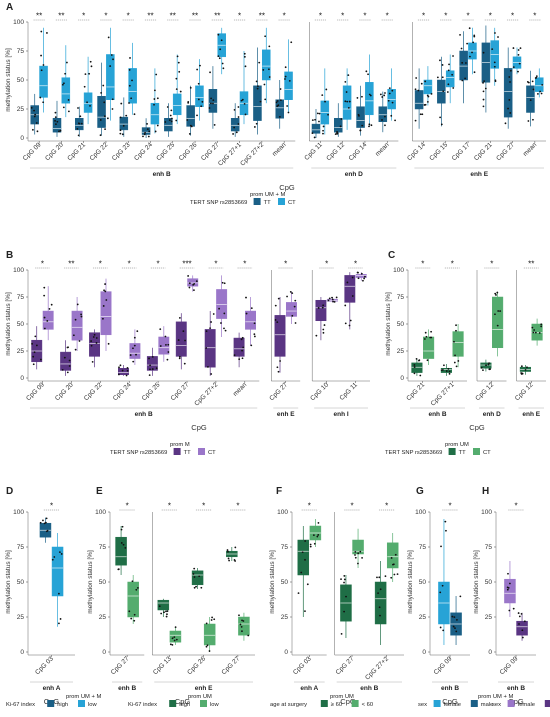 The image size is (550, 717). I want to click on y-tick-label: 100, so click(18, 512).